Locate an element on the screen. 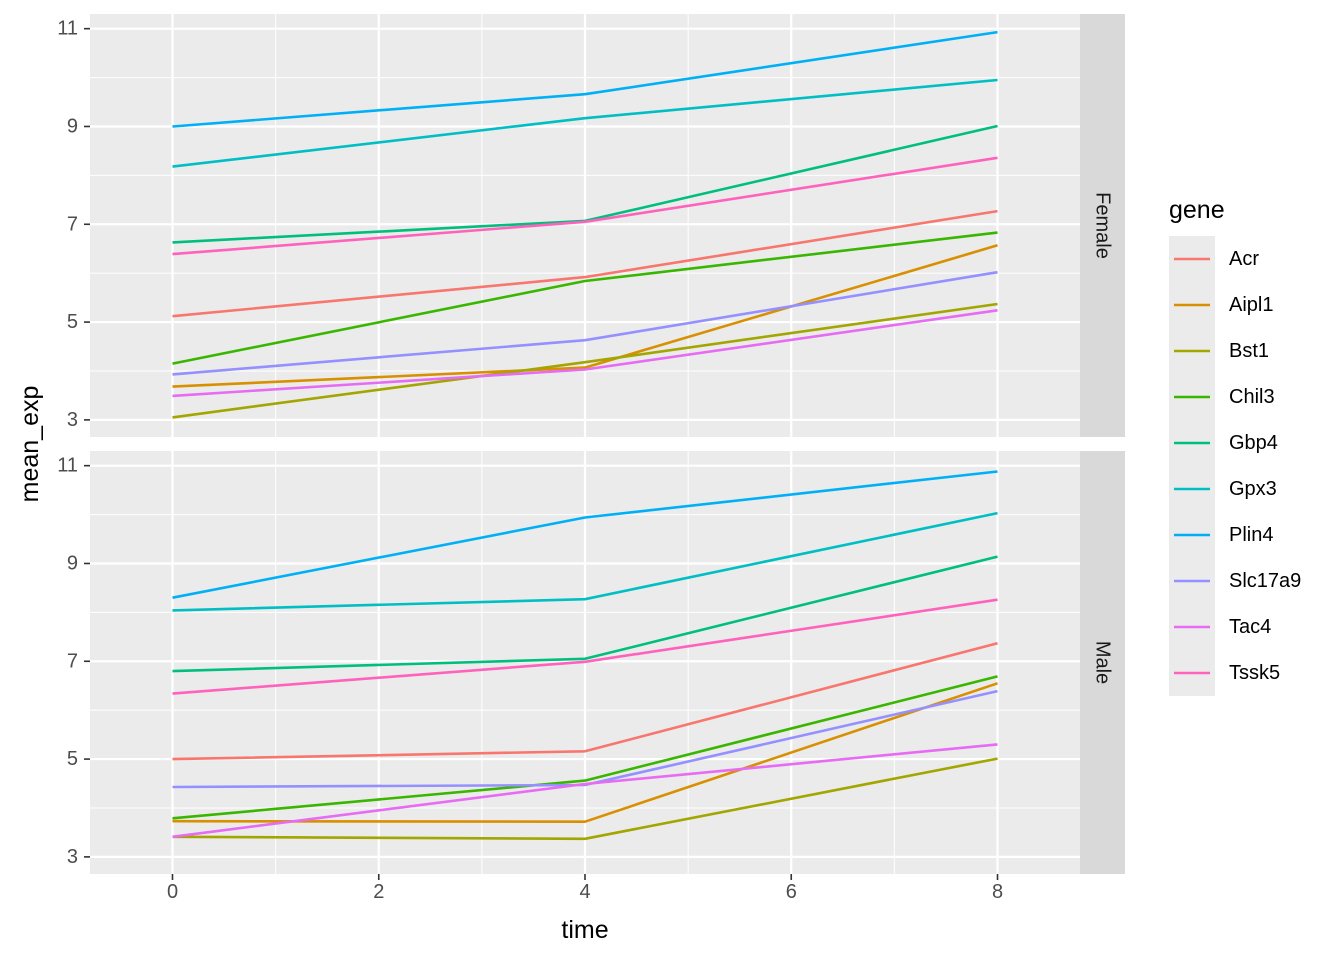 The height and width of the screenshot is (960, 1344). legend-label: Tac4 is located at coordinates (1250, 627).